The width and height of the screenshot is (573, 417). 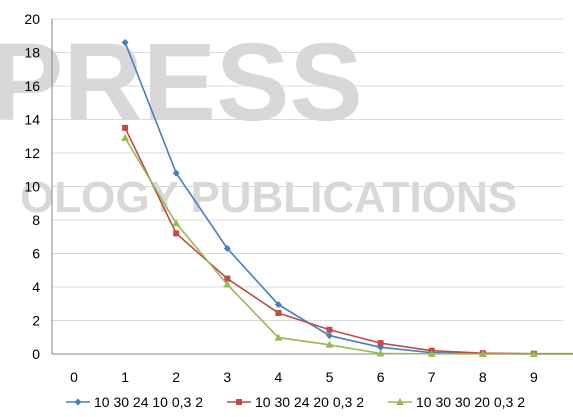 I want to click on y-axis-tick-labels: 0 2 4 6 8 10 12 14 16 18 20, so click(x=32, y=186).